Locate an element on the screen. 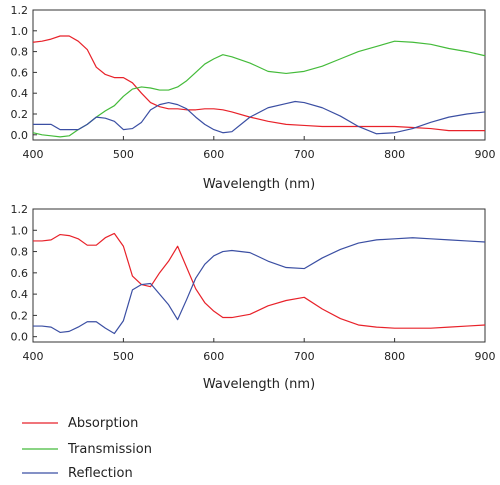  legend-label-absorption: Absorption is located at coordinates (103, 423).